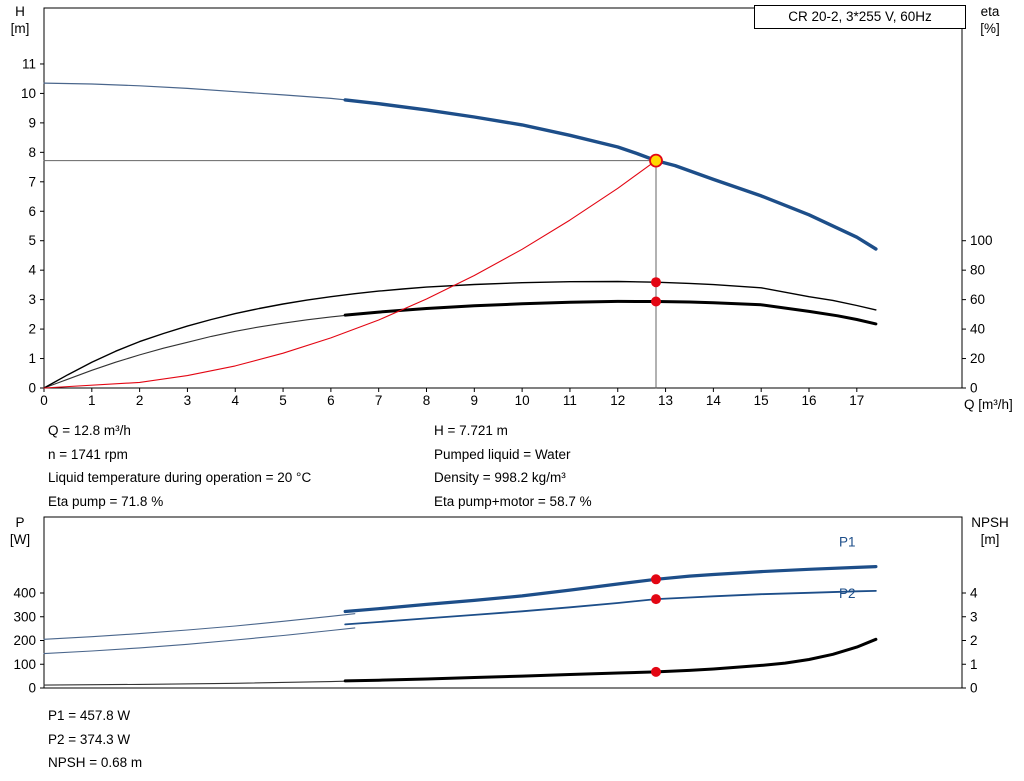 This screenshot has width=1024, height=781. I want to click on x-tick-label: 3, so click(188, 400).